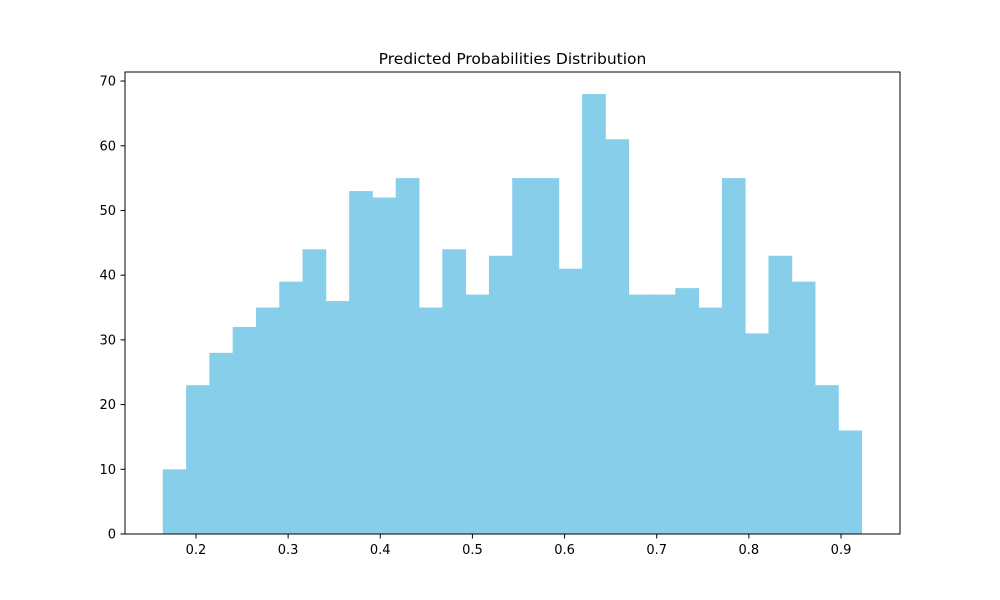 The image size is (1000, 600). Describe the element at coordinates (107, 405) in the screenshot. I see `y-tick-label: 20` at that location.